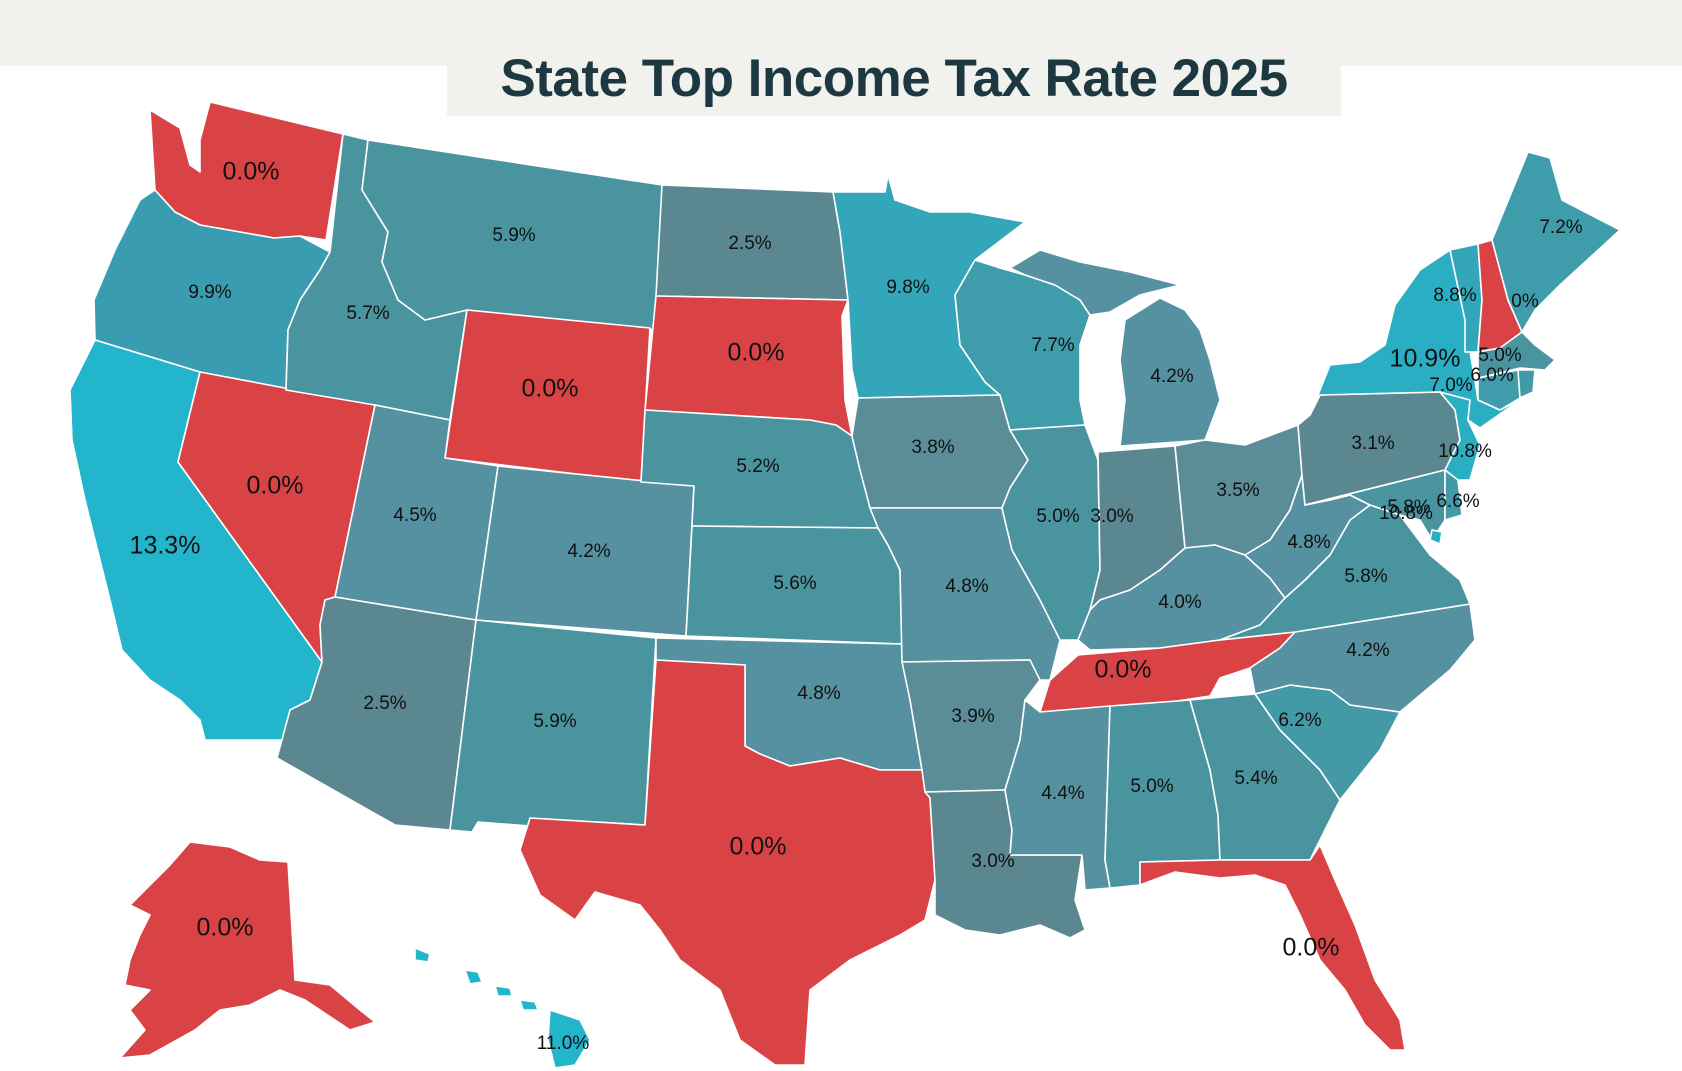  What do you see at coordinates (1057, 516) in the screenshot?
I see `rate-label-IL: 5.0%` at bounding box center [1057, 516].